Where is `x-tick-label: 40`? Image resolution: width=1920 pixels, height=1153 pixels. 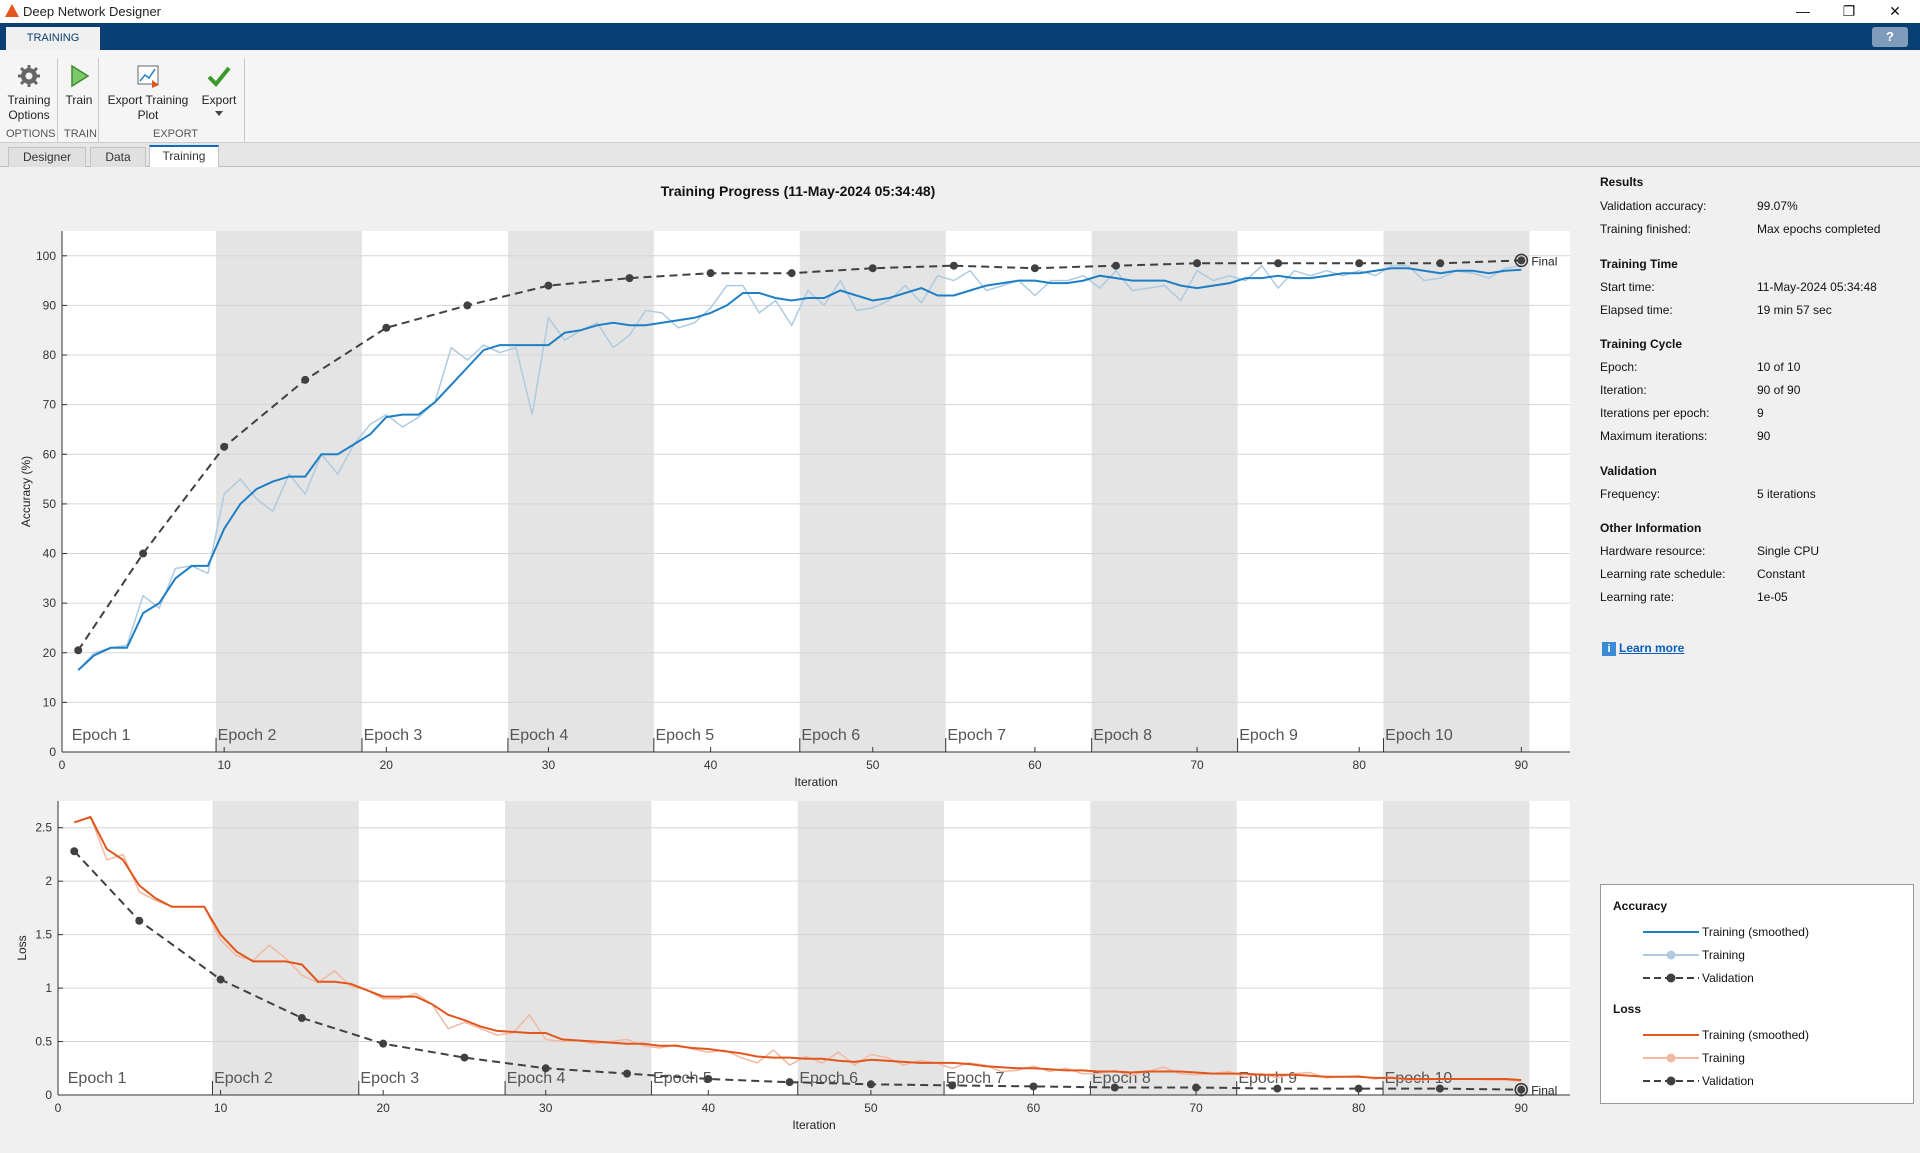
x-tick-label: 40 is located at coordinates (711, 765).